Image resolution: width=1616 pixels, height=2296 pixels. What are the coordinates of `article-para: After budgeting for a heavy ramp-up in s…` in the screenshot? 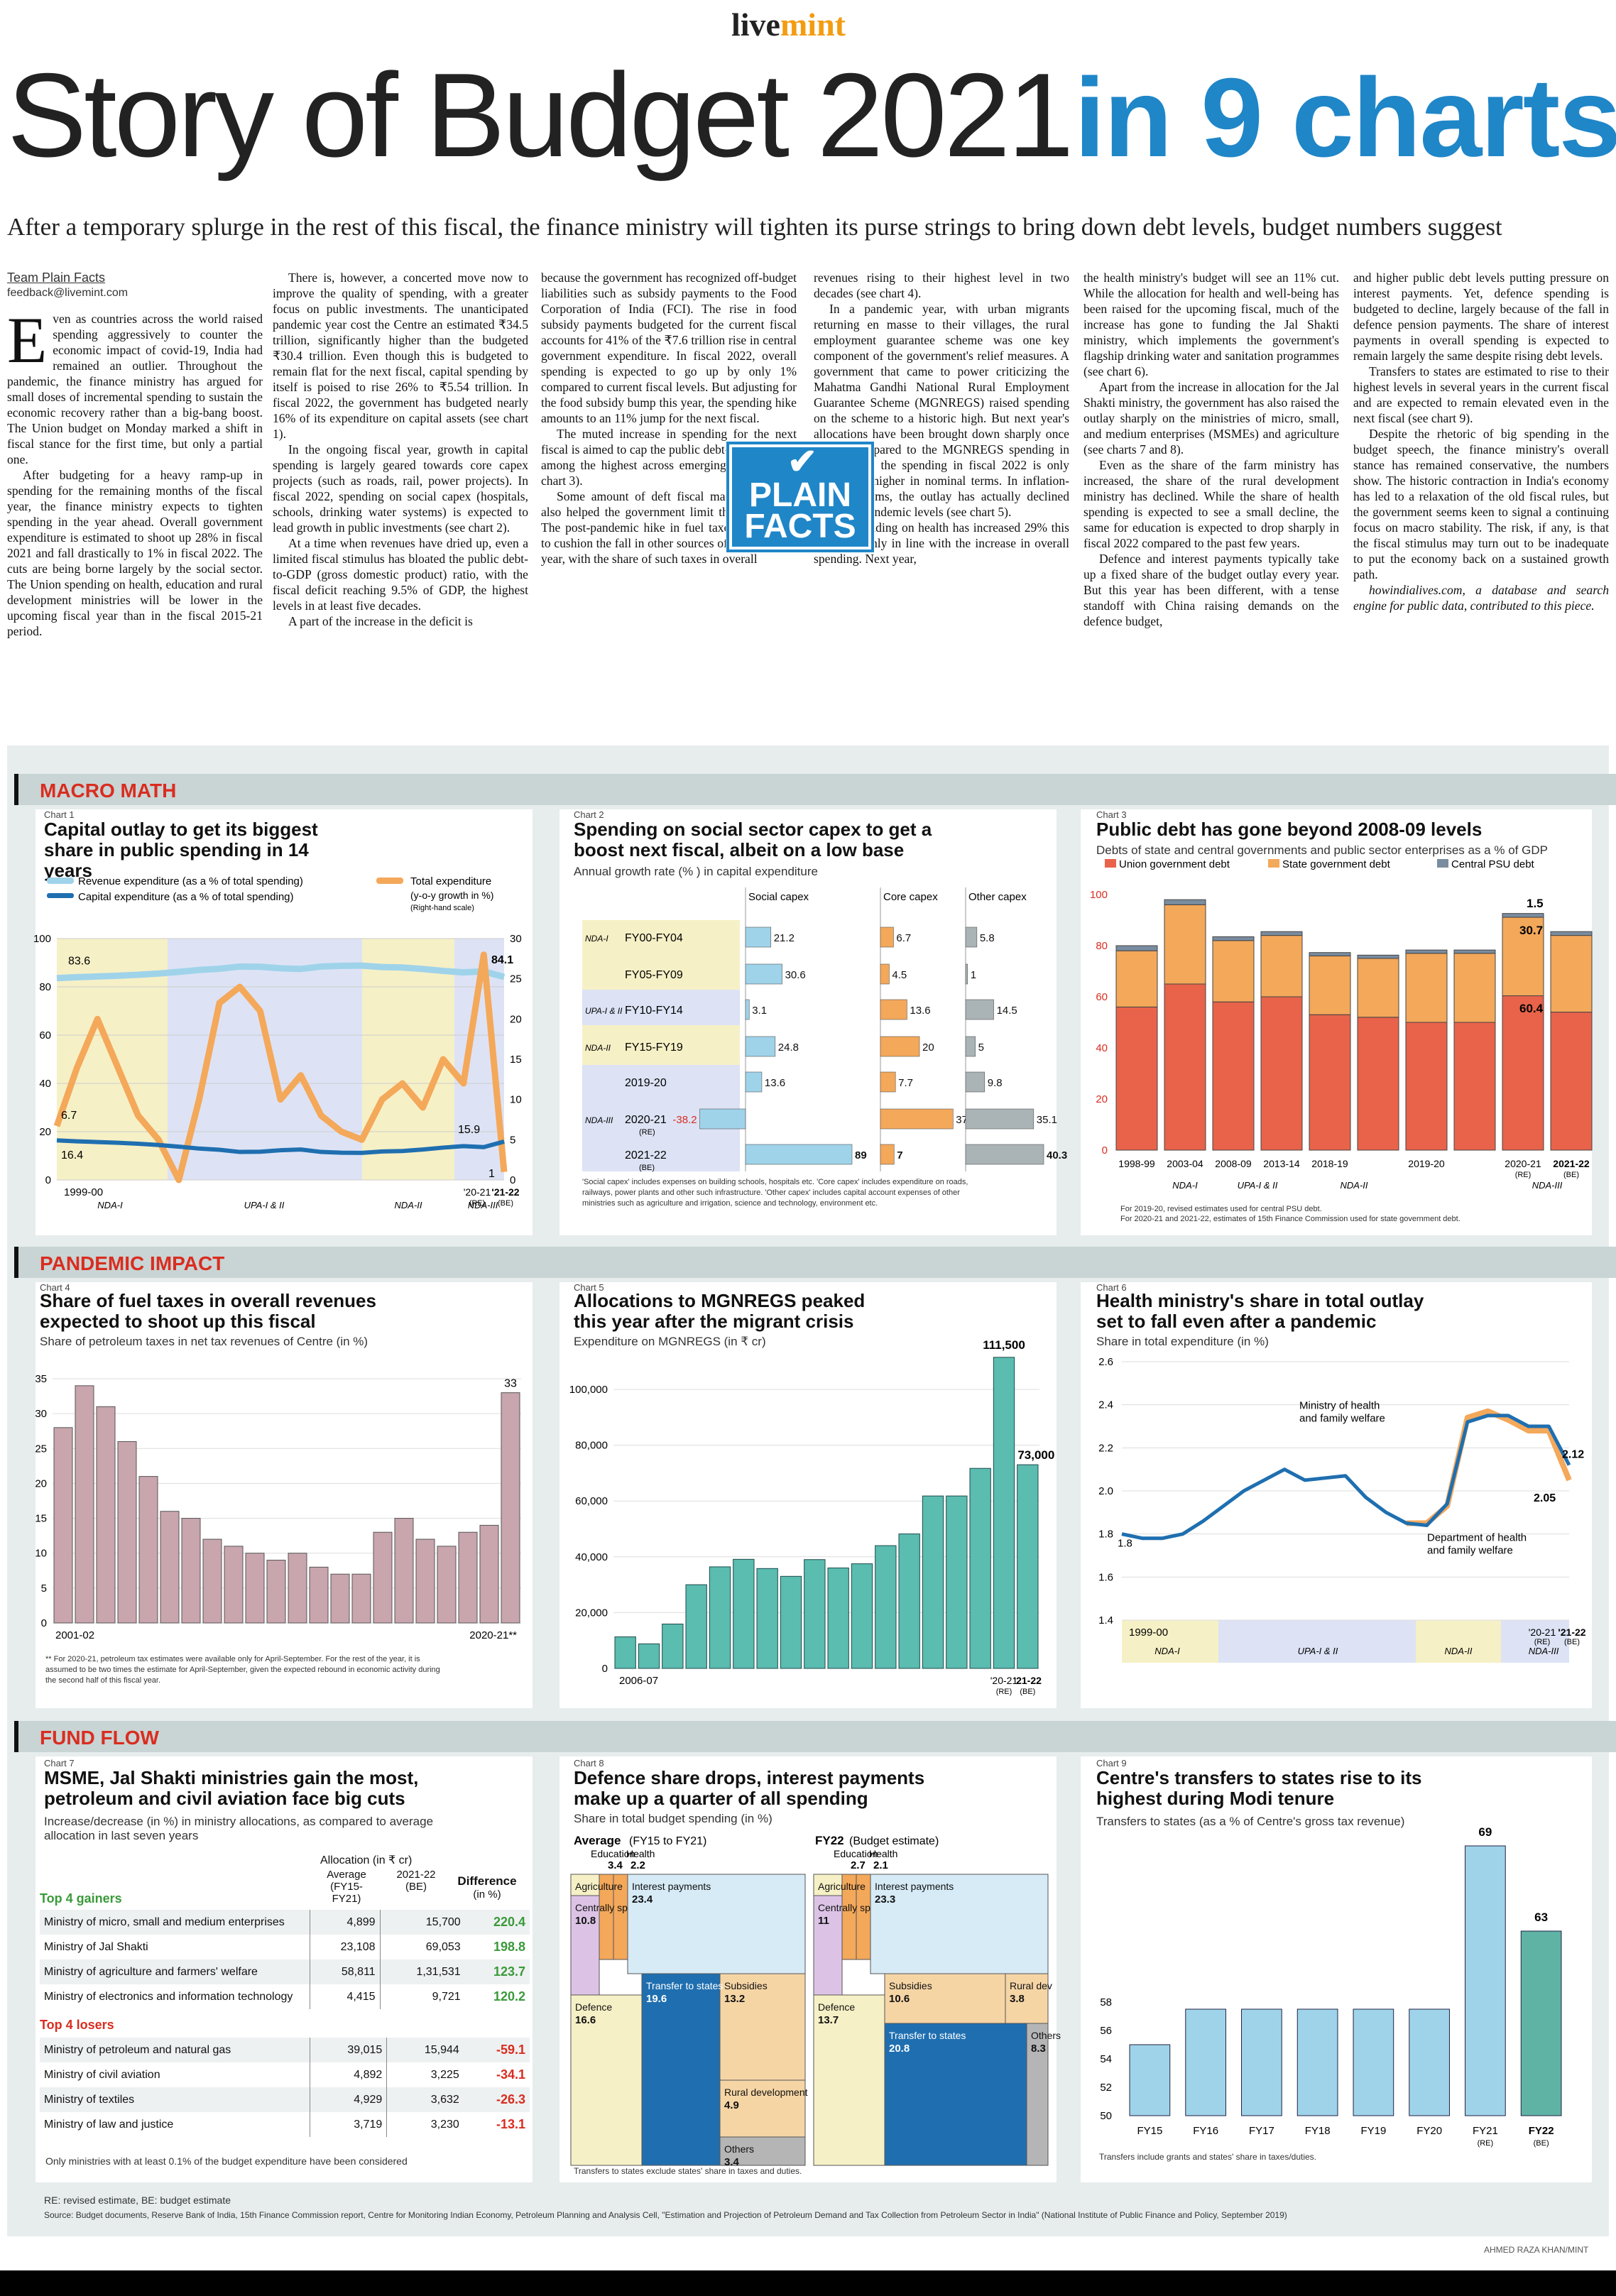 It's located at (135, 553).